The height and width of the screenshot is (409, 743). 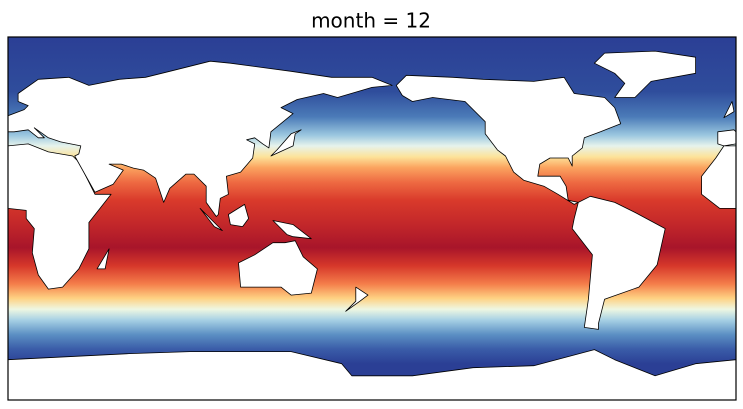 What do you see at coordinates (726, 138) in the screenshot?
I see `iberia` at bounding box center [726, 138].